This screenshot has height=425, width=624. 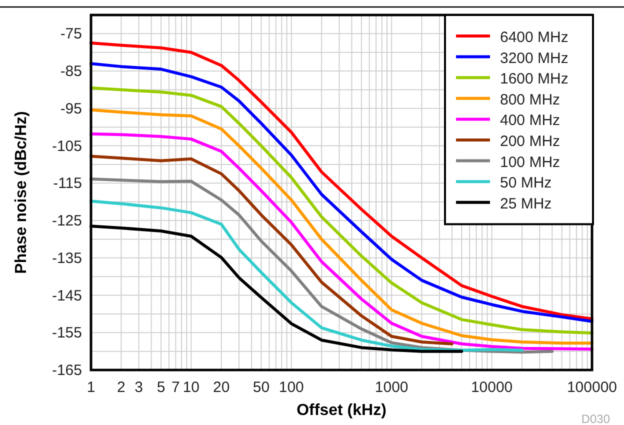 I want to click on legend-label: 400 MHz, so click(x=530, y=121).